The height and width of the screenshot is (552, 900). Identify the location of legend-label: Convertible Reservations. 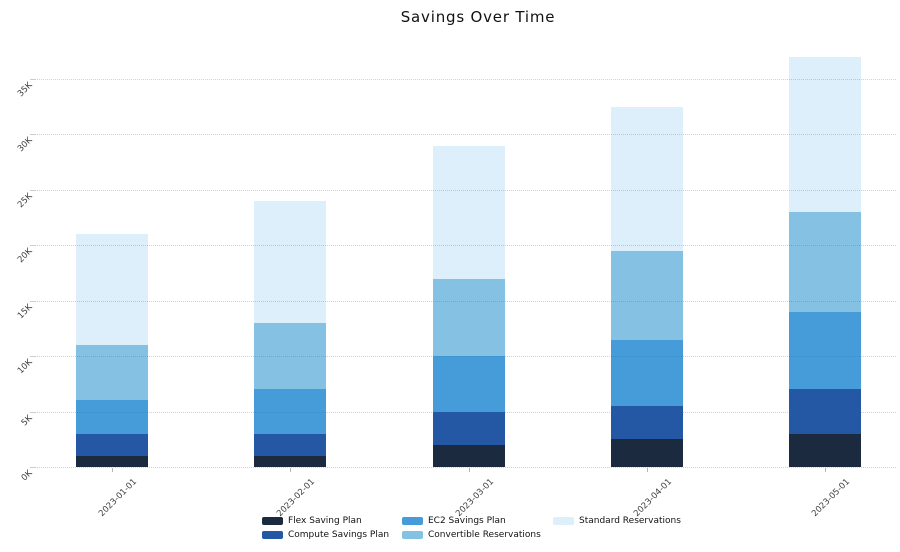
(484, 535).